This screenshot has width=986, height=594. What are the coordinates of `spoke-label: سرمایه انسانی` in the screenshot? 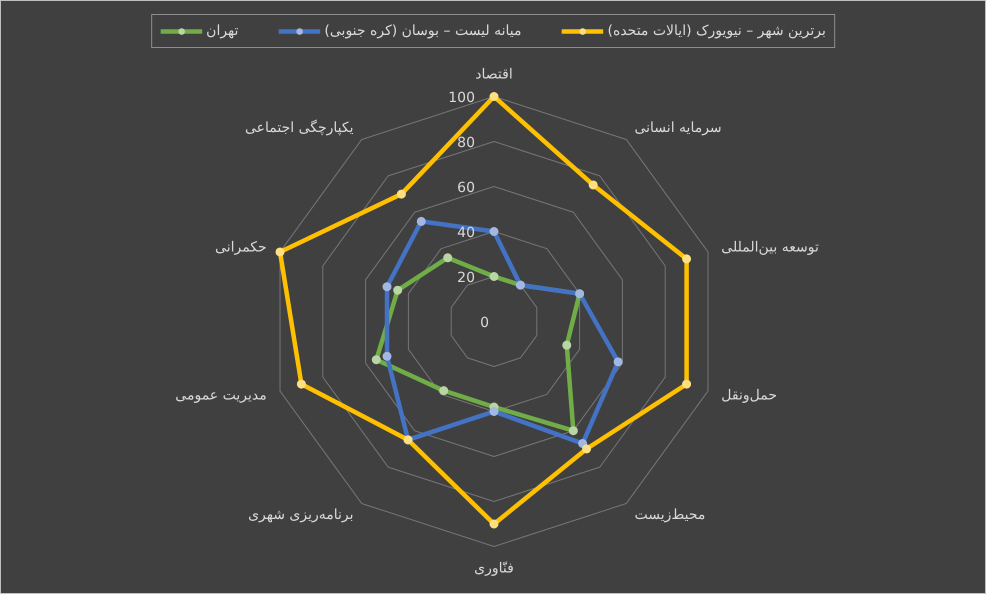 It's located at (678, 128).